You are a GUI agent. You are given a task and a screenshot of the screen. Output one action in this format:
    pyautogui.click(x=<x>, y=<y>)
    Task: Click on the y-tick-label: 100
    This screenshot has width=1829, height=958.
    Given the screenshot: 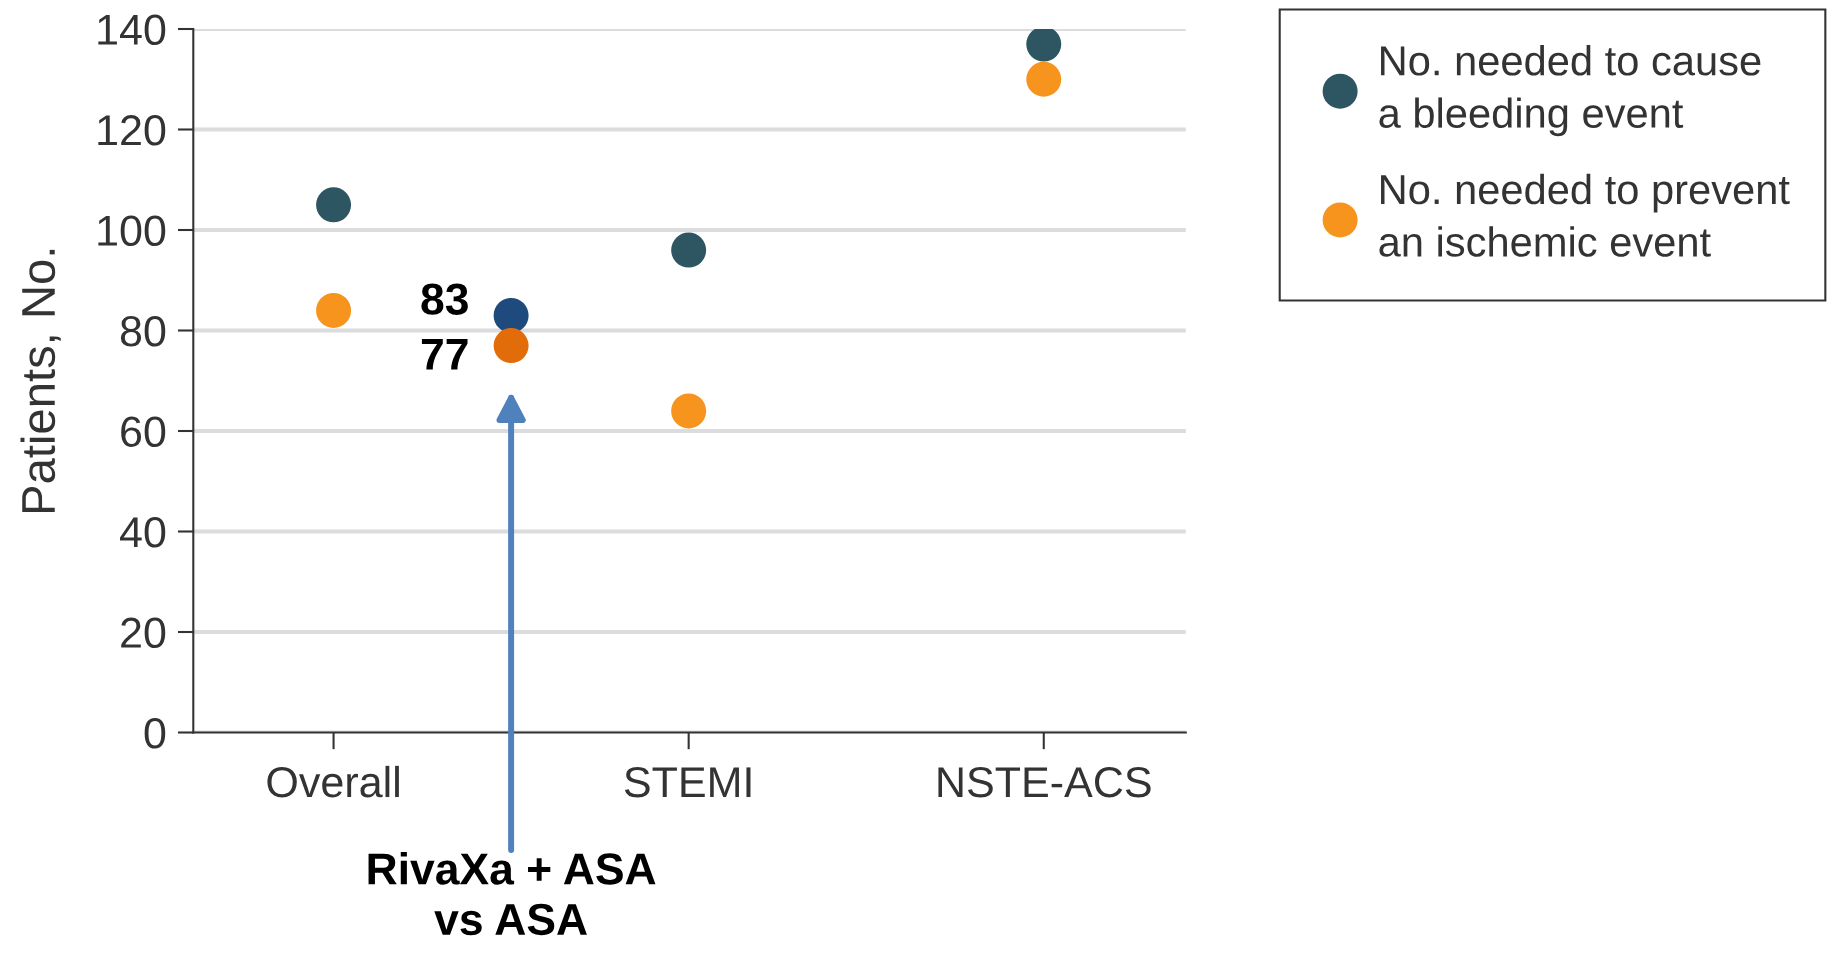 What is the action you would take?
    pyautogui.click(x=132, y=231)
    